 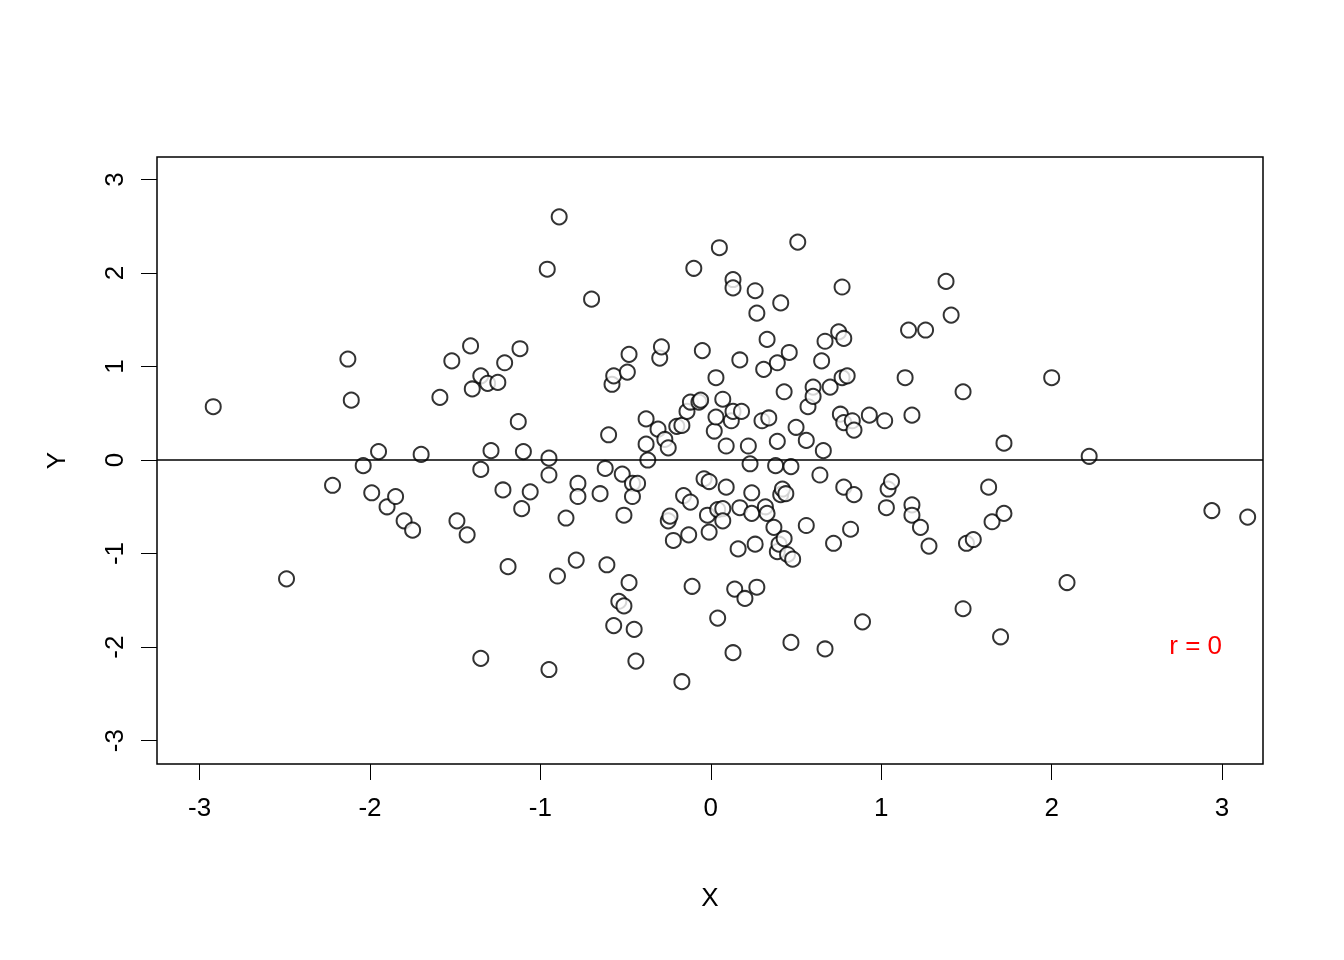 I want to click on y-tick-label: 2, so click(x=114, y=273).